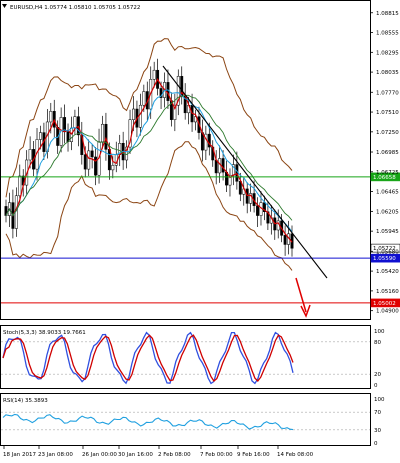 This screenshot has height=463, width=400. Describe the element at coordinates (4, 6) in the screenshot. I see `collapse-triangle-icon` at that location.